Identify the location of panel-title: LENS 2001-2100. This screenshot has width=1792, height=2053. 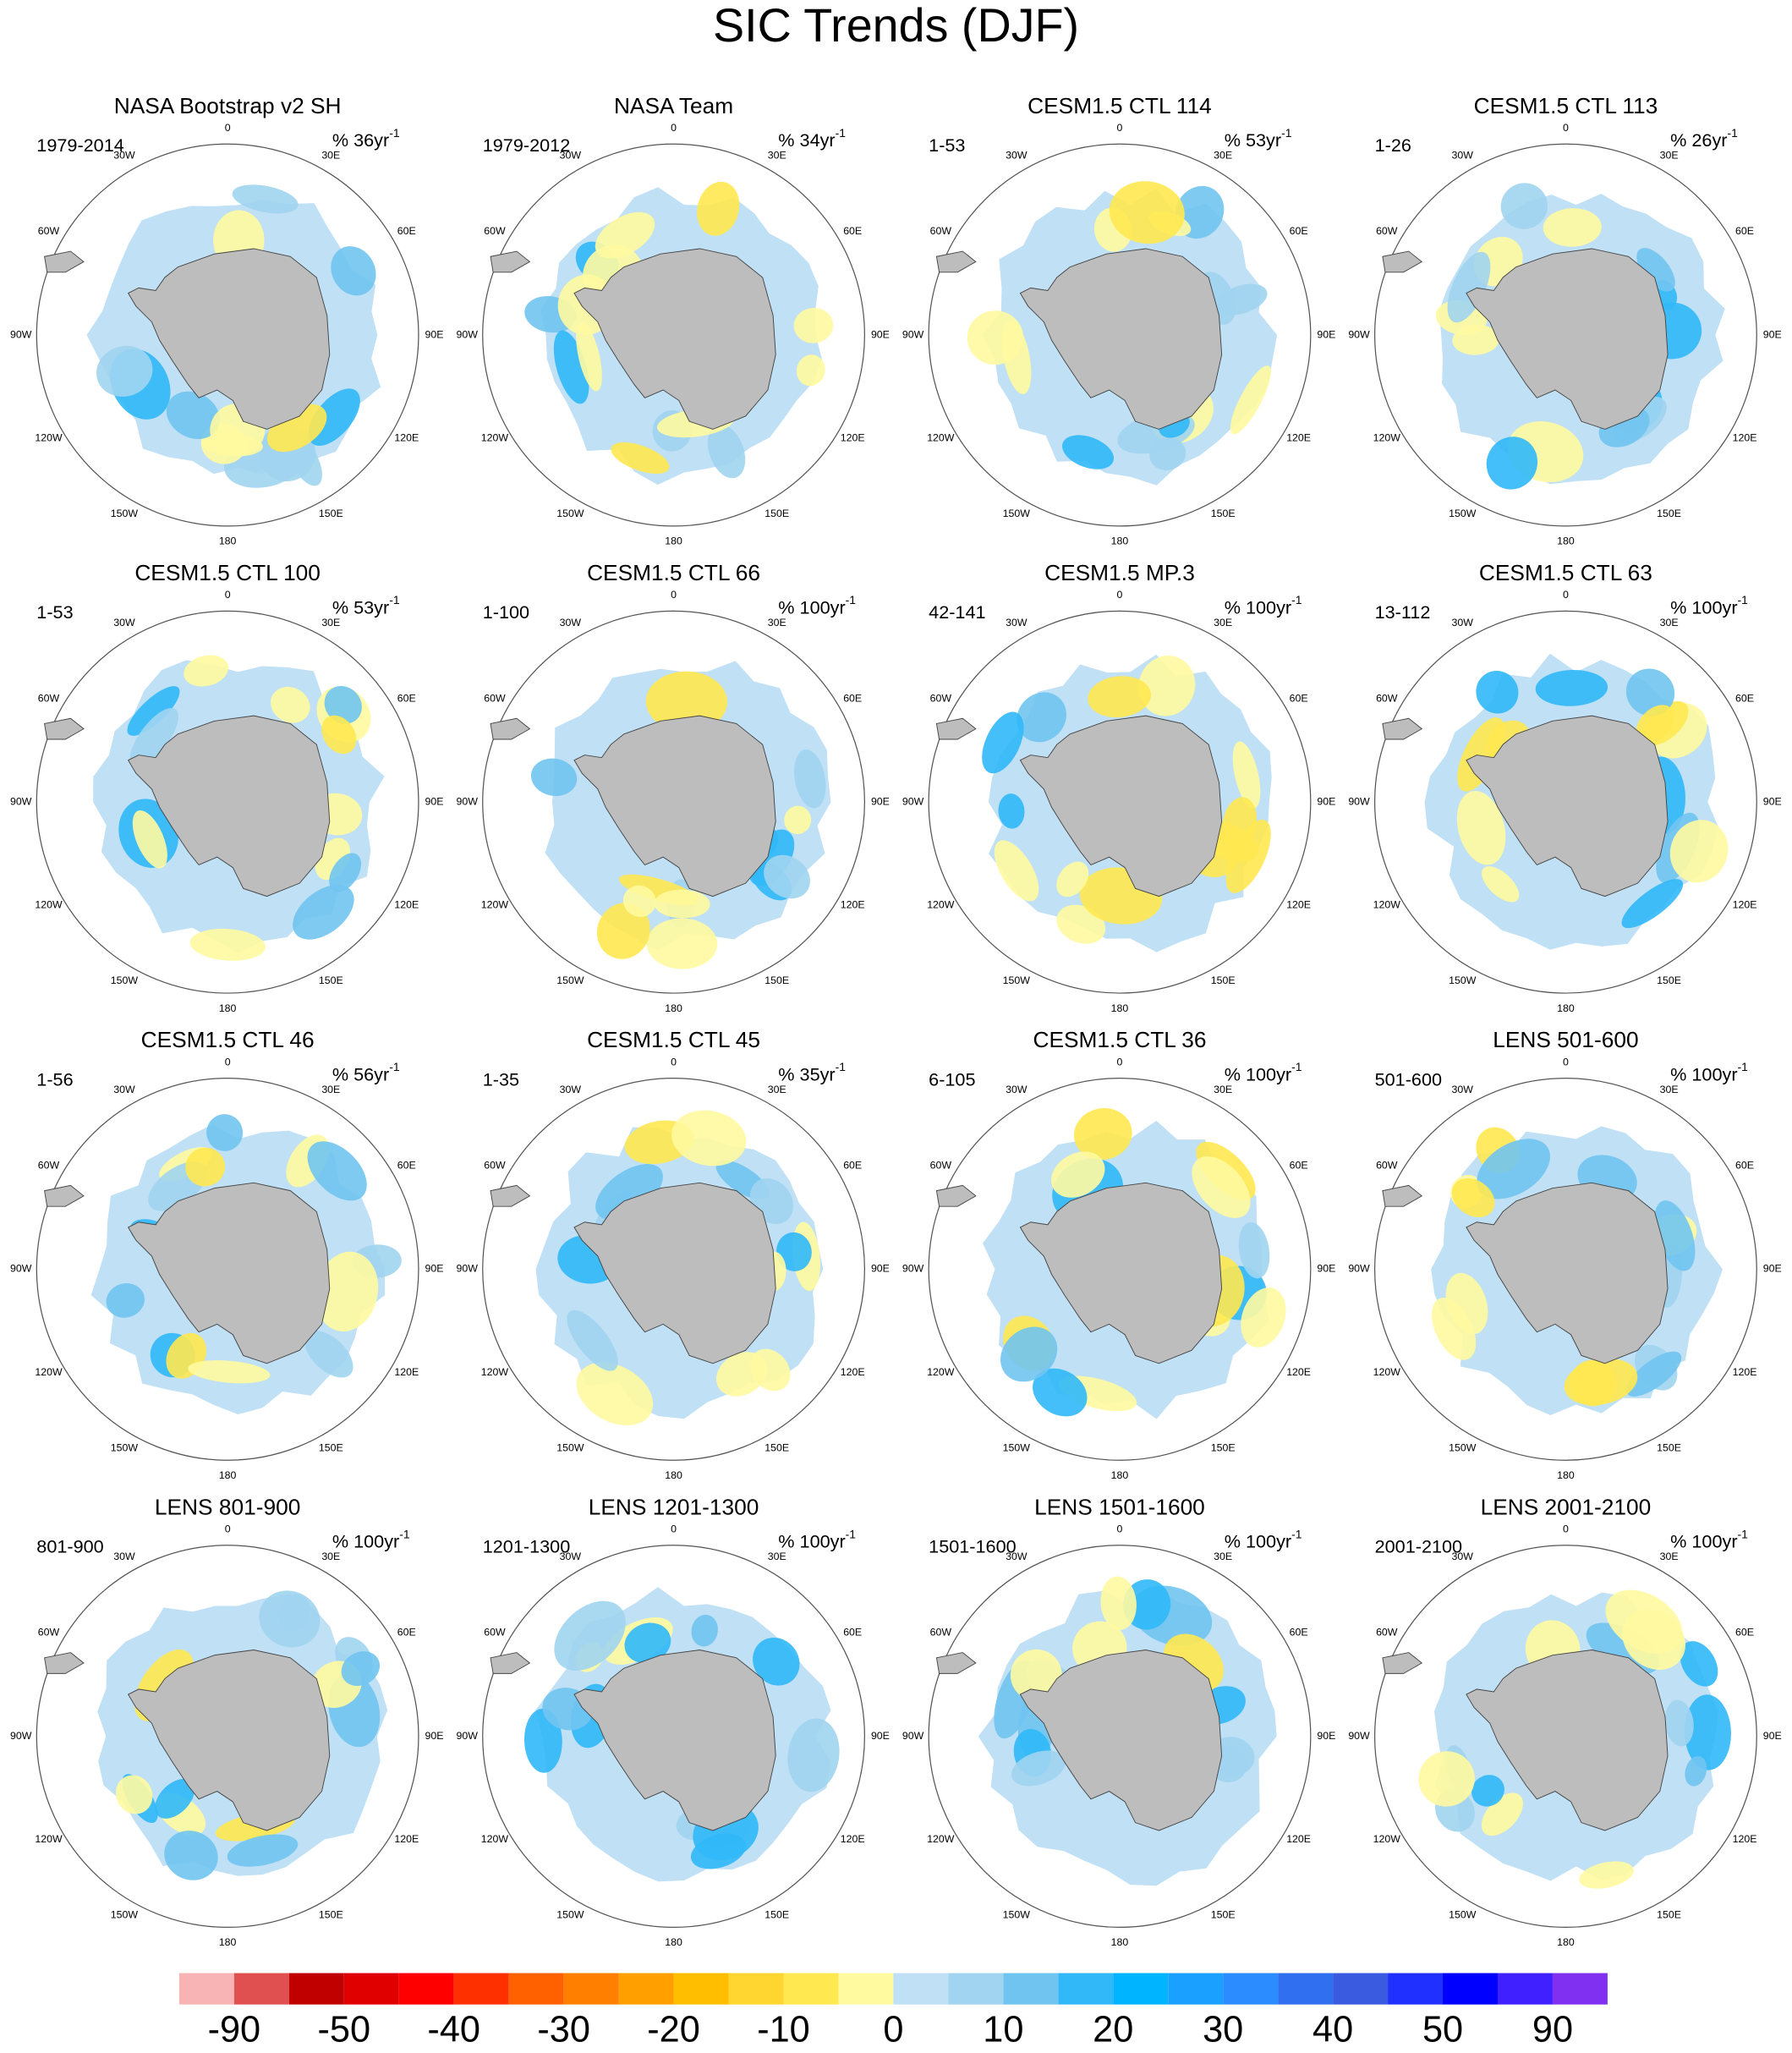
(1566, 1507).